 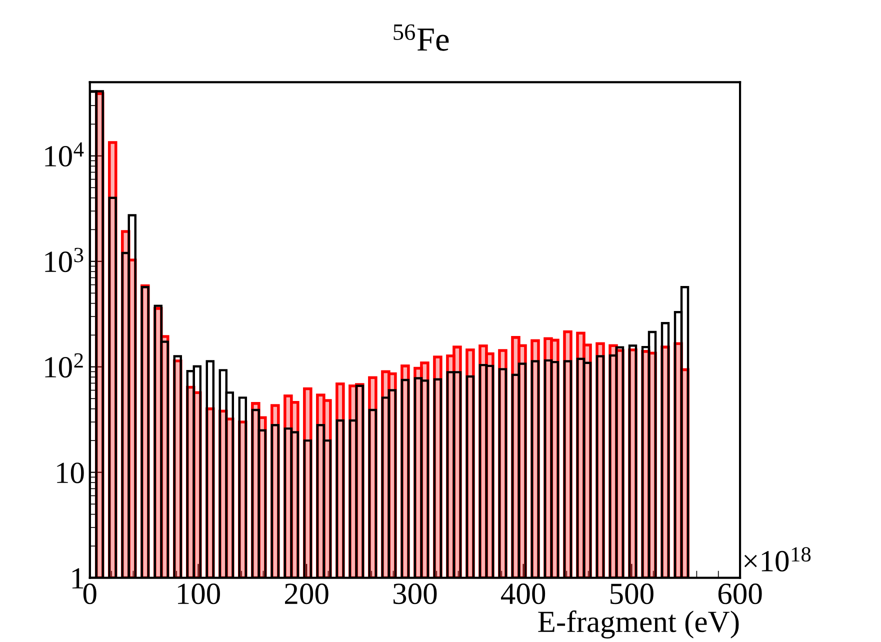 What do you see at coordinates (421, 37) in the screenshot?
I see `chart-title: $^{56}$Fe` at bounding box center [421, 37].